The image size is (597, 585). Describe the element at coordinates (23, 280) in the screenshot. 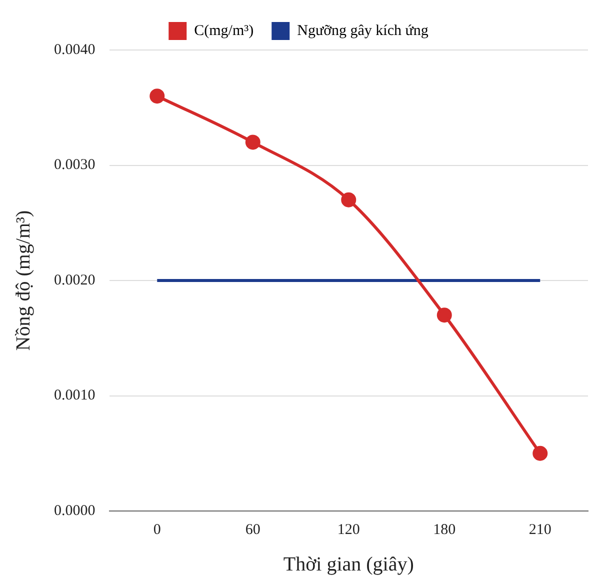

I see `y-axis-title: Nồng độ (mg/m³)` at that location.